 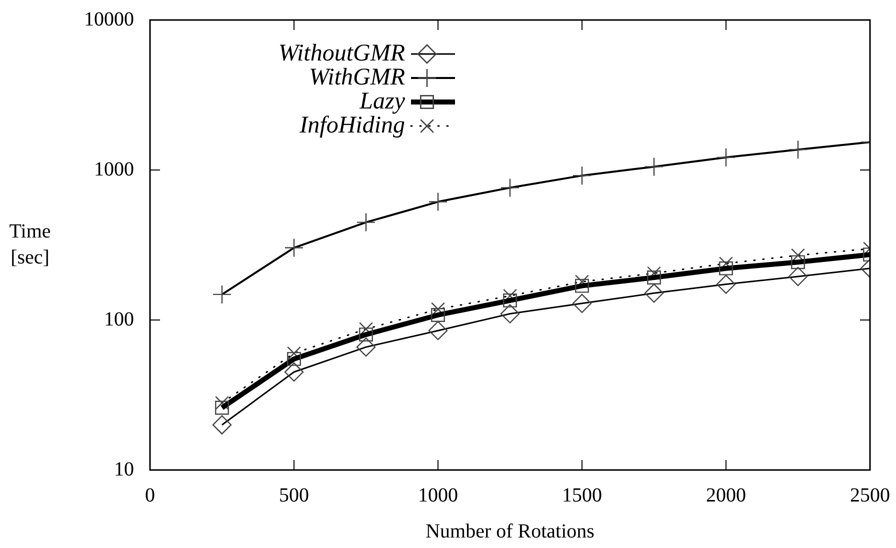 What do you see at coordinates (294, 495) in the screenshot?
I see `x-tick-label: 500` at bounding box center [294, 495].